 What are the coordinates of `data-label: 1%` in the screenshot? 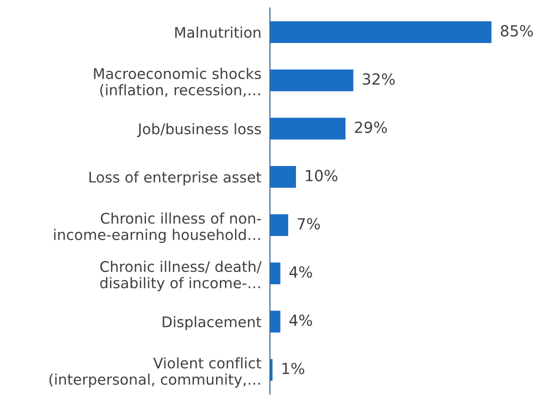 It's located at (293, 368).